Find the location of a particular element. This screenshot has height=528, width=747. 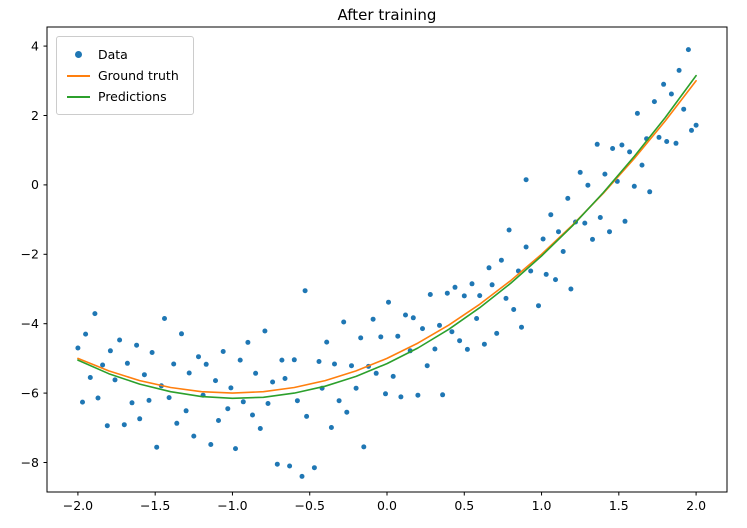

legend-item-ground-truth: Ground truth is located at coordinates (121, 75).